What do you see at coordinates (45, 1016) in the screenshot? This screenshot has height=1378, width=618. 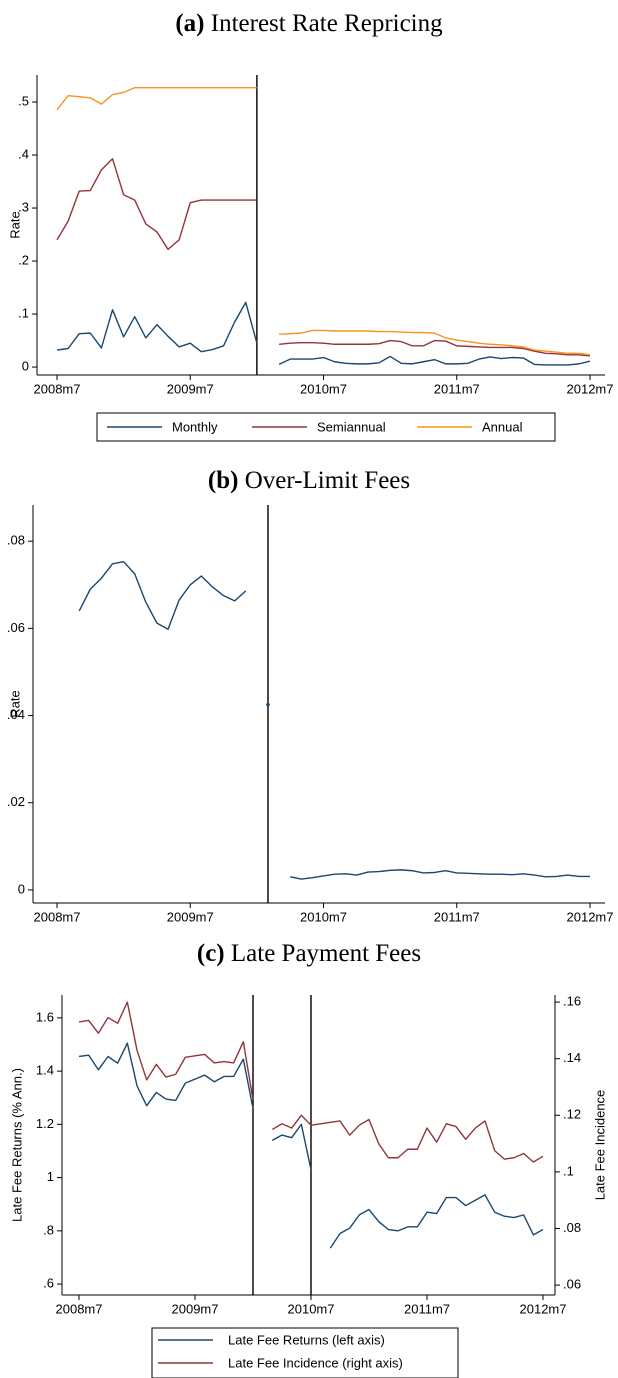 I see `y-tick-label: 1.6` at bounding box center [45, 1016].